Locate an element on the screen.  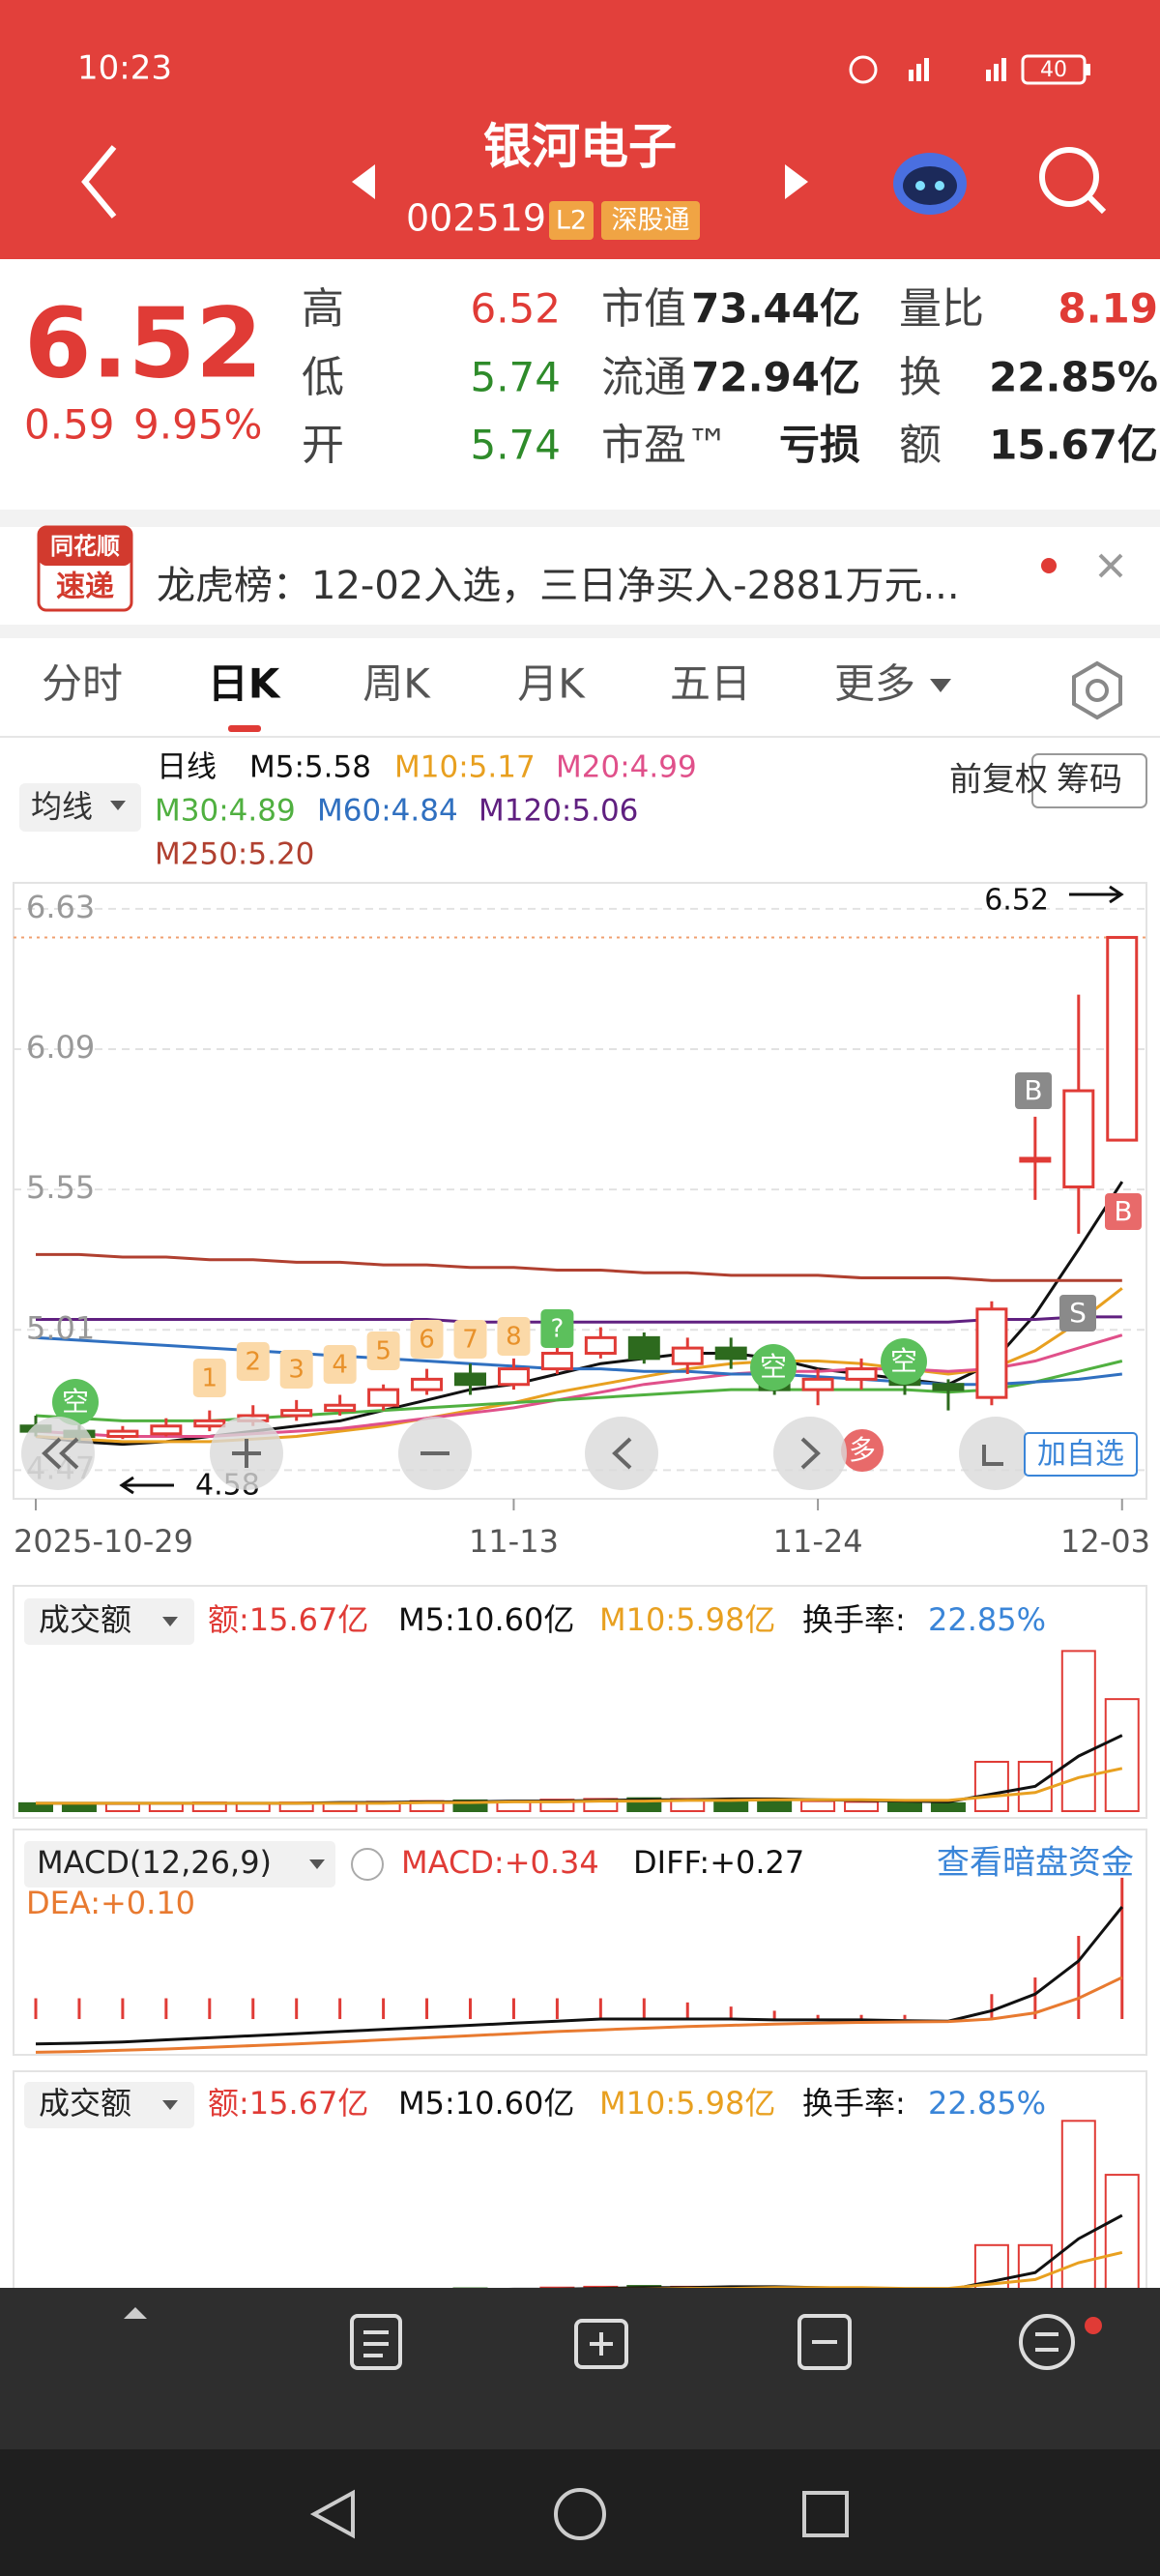
quote-label: 换 is located at coordinates (921, 377).